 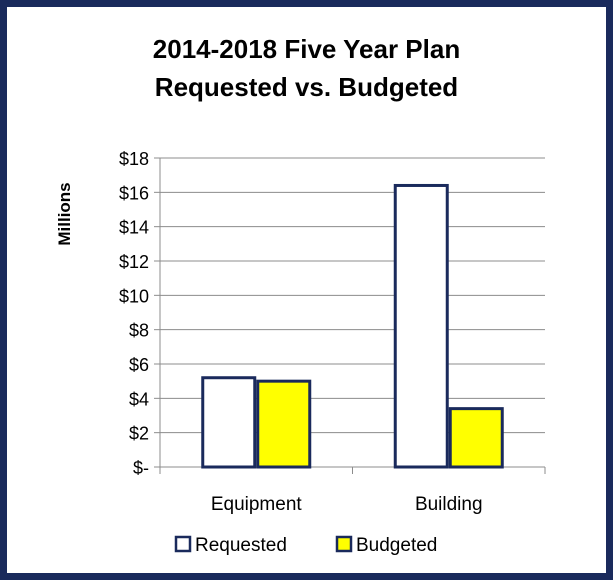 I want to click on legend-label-budgeted: Budgeted, so click(x=396, y=545).